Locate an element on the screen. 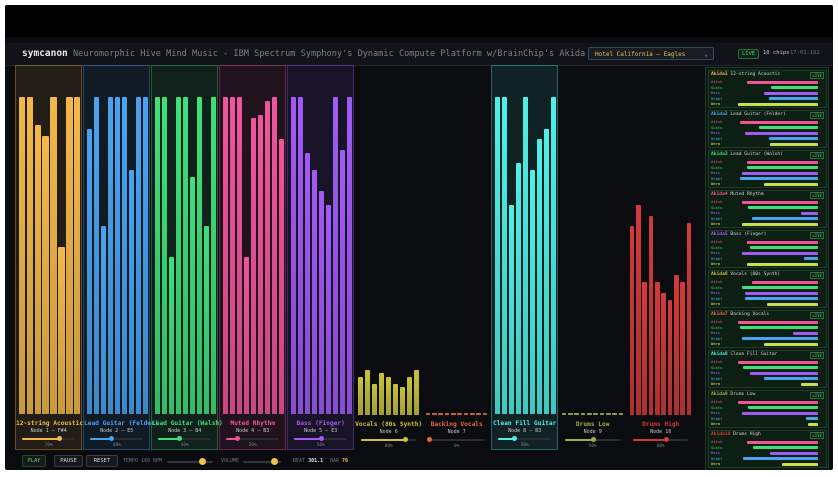 This screenshot has width=838, height=477. param-label: Warm is located at coordinates (716, 463).